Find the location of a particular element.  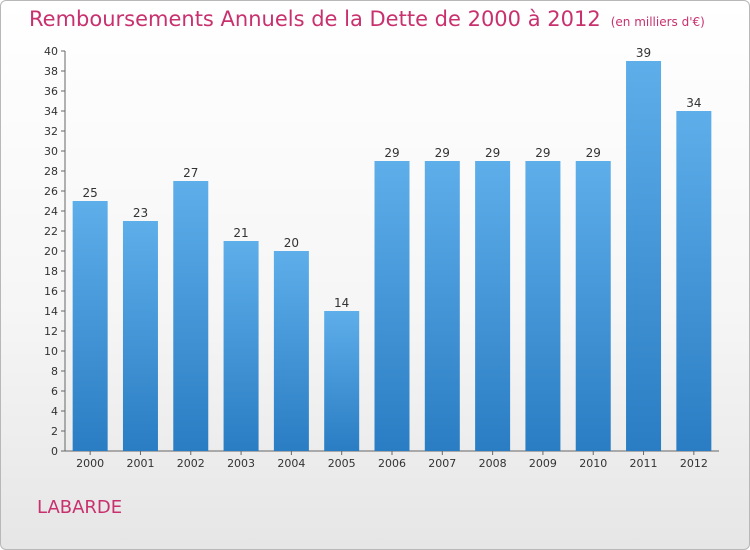

data-label: 25 is located at coordinates (90, 193).